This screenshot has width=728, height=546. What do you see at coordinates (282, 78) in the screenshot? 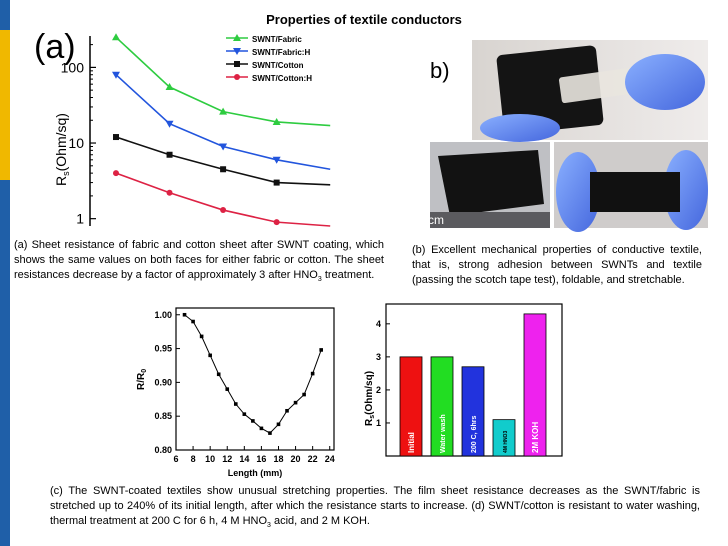
I see `legend-label: SWNT/Cotton:H` at bounding box center [282, 78].